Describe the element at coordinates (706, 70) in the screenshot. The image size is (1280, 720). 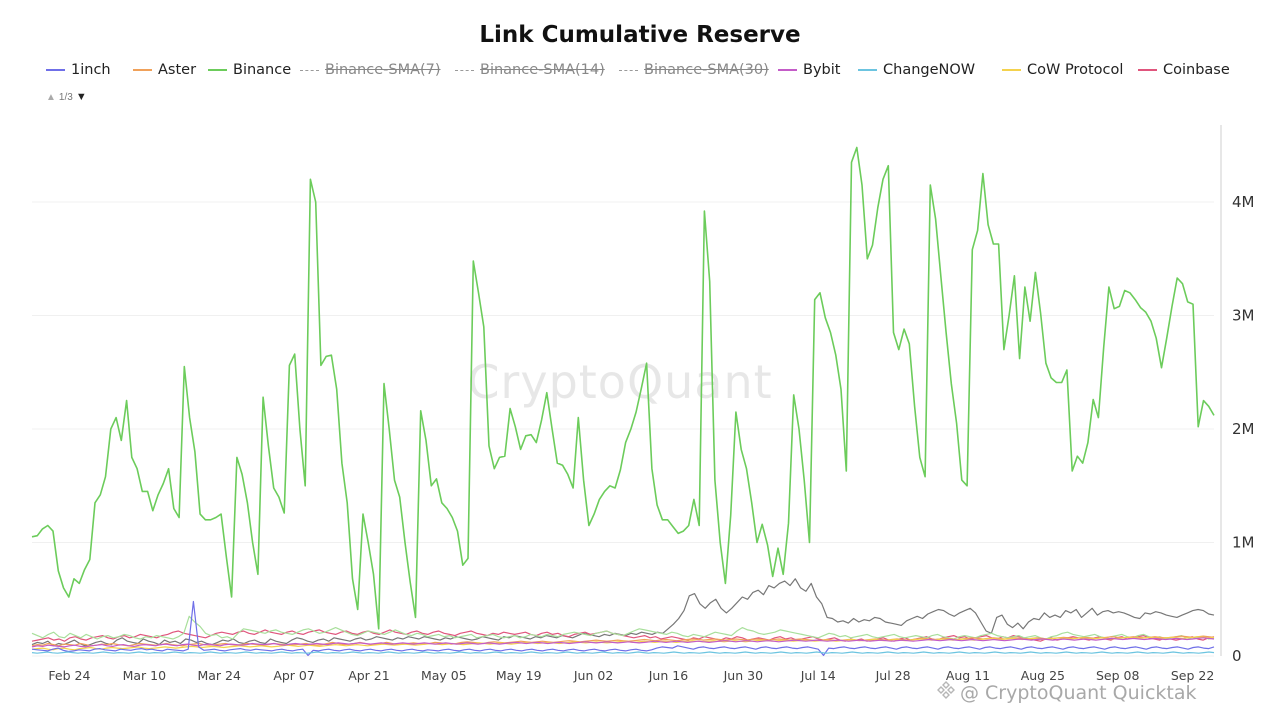
I see `legend-label: Binance-SMA(30)` at that location.